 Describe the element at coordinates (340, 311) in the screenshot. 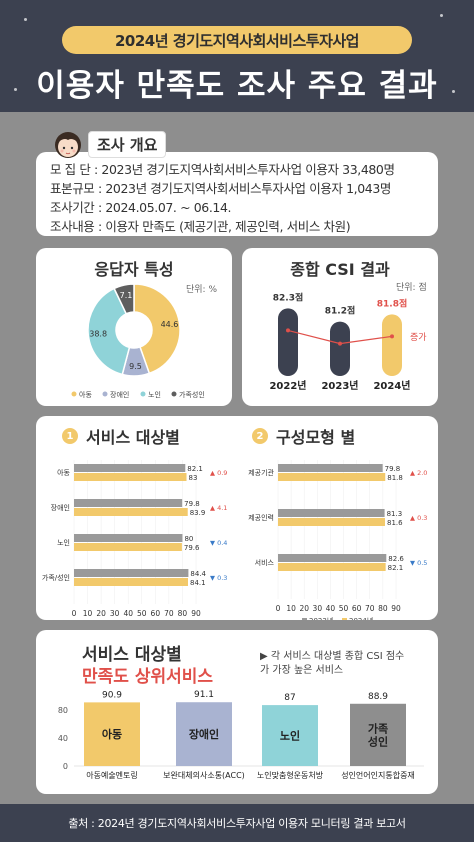

I see `csi-value-label: 81.2점` at that location.